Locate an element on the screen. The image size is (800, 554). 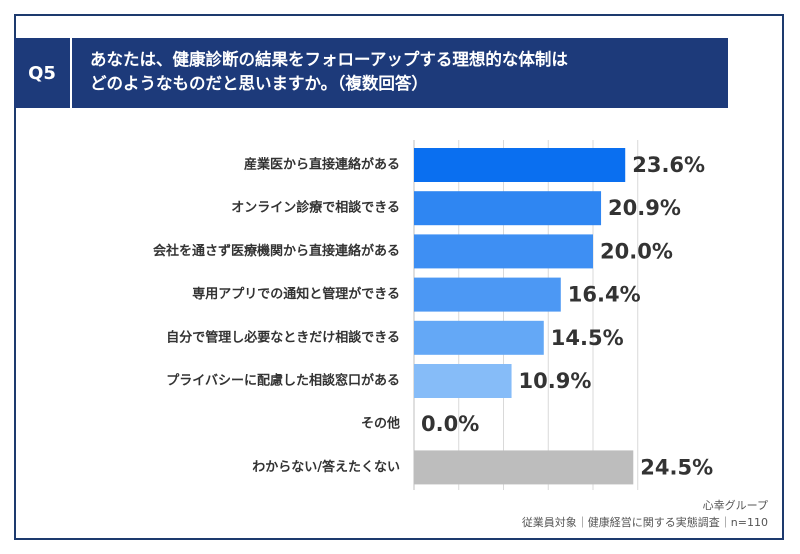
question-number-badge: Q5 is located at coordinates (42, 73).